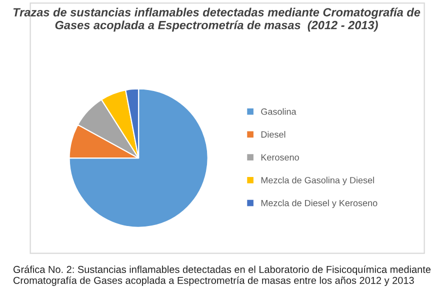 The image size is (433, 307). Describe the element at coordinates (222, 276) in the screenshot. I see `text: Gráfica No. 2: Sustancias inflamables detectadas en el Laboratorio de Fisicoquímica mediante Cromatografía de Gases acoplada a Espectrometría de masas entre los años 2012 y 2013` at that location.